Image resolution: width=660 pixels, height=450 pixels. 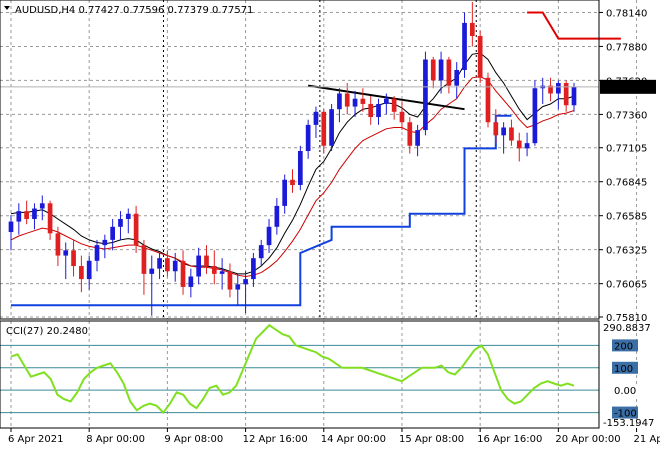 I want to click on y-tick-label: 0.77105, so click(x=626, y=149).